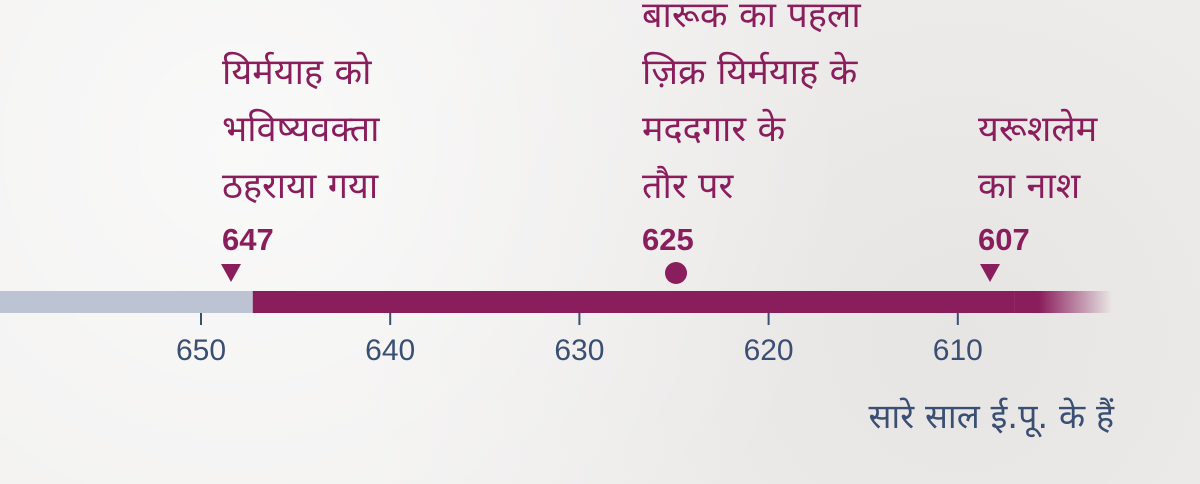  I want to click on event-label-line: तौर पर, so click(688, 186).